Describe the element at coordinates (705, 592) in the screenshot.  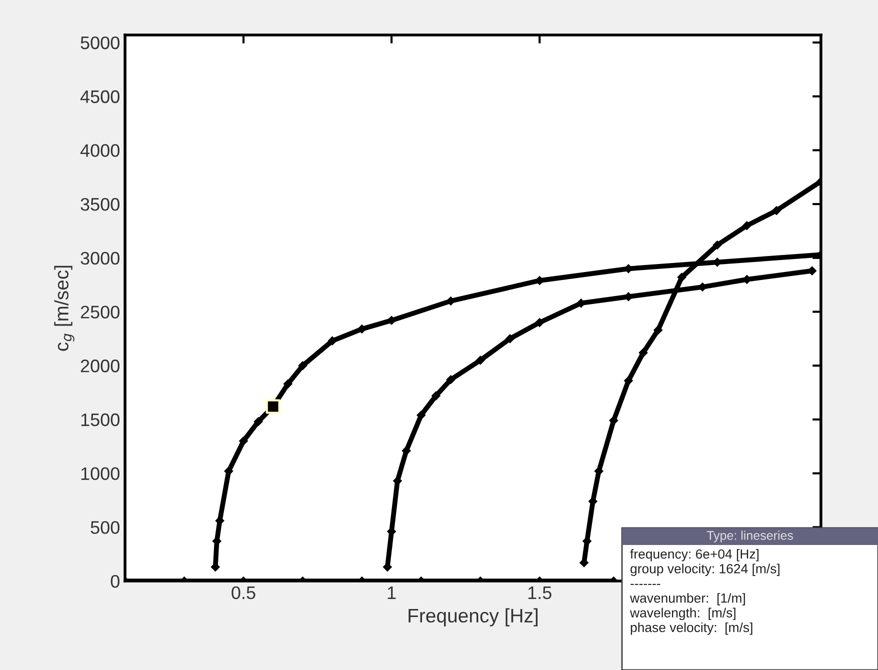
I see `annotation: frequency: 6e+04 [Hz] group velocity: 1624 [m/s] ------- wavenumber: [1/m] wavelength: [m/s] phase velocity: [m/s]` at that location.